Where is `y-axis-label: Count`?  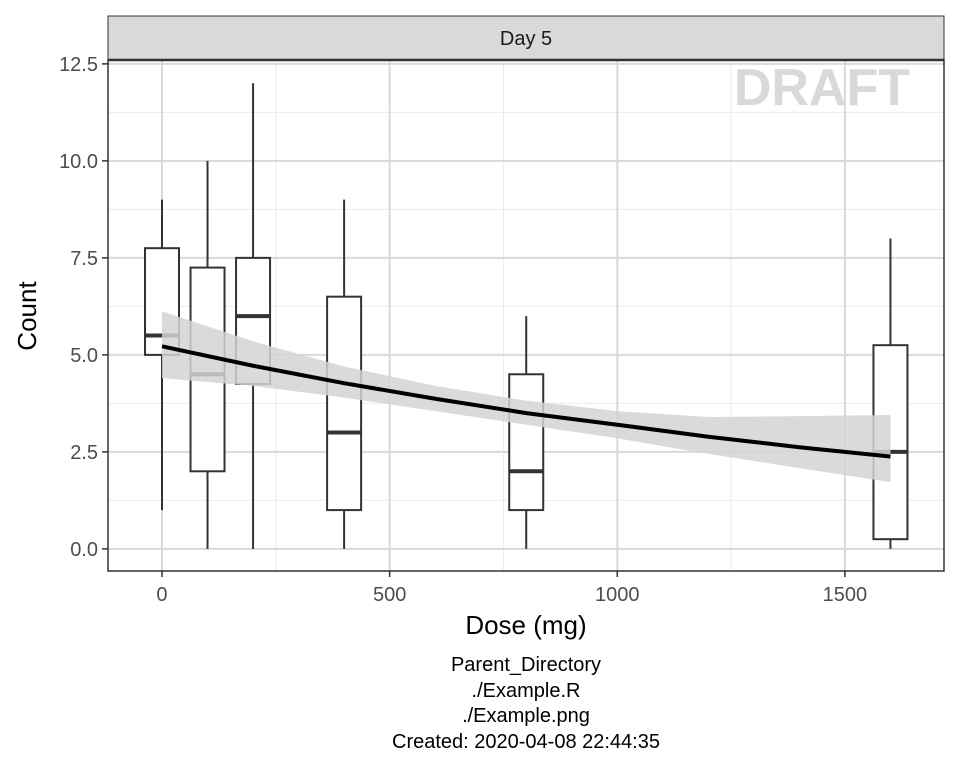
y-axis-label: Count is located at coordinates (27, 316).